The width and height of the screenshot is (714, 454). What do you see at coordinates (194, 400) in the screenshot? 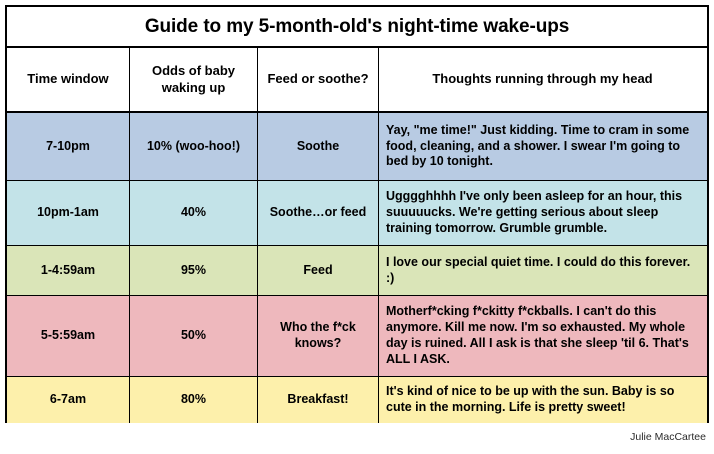
I see `cell-odds: 80%` at bounding box center [194, 400].